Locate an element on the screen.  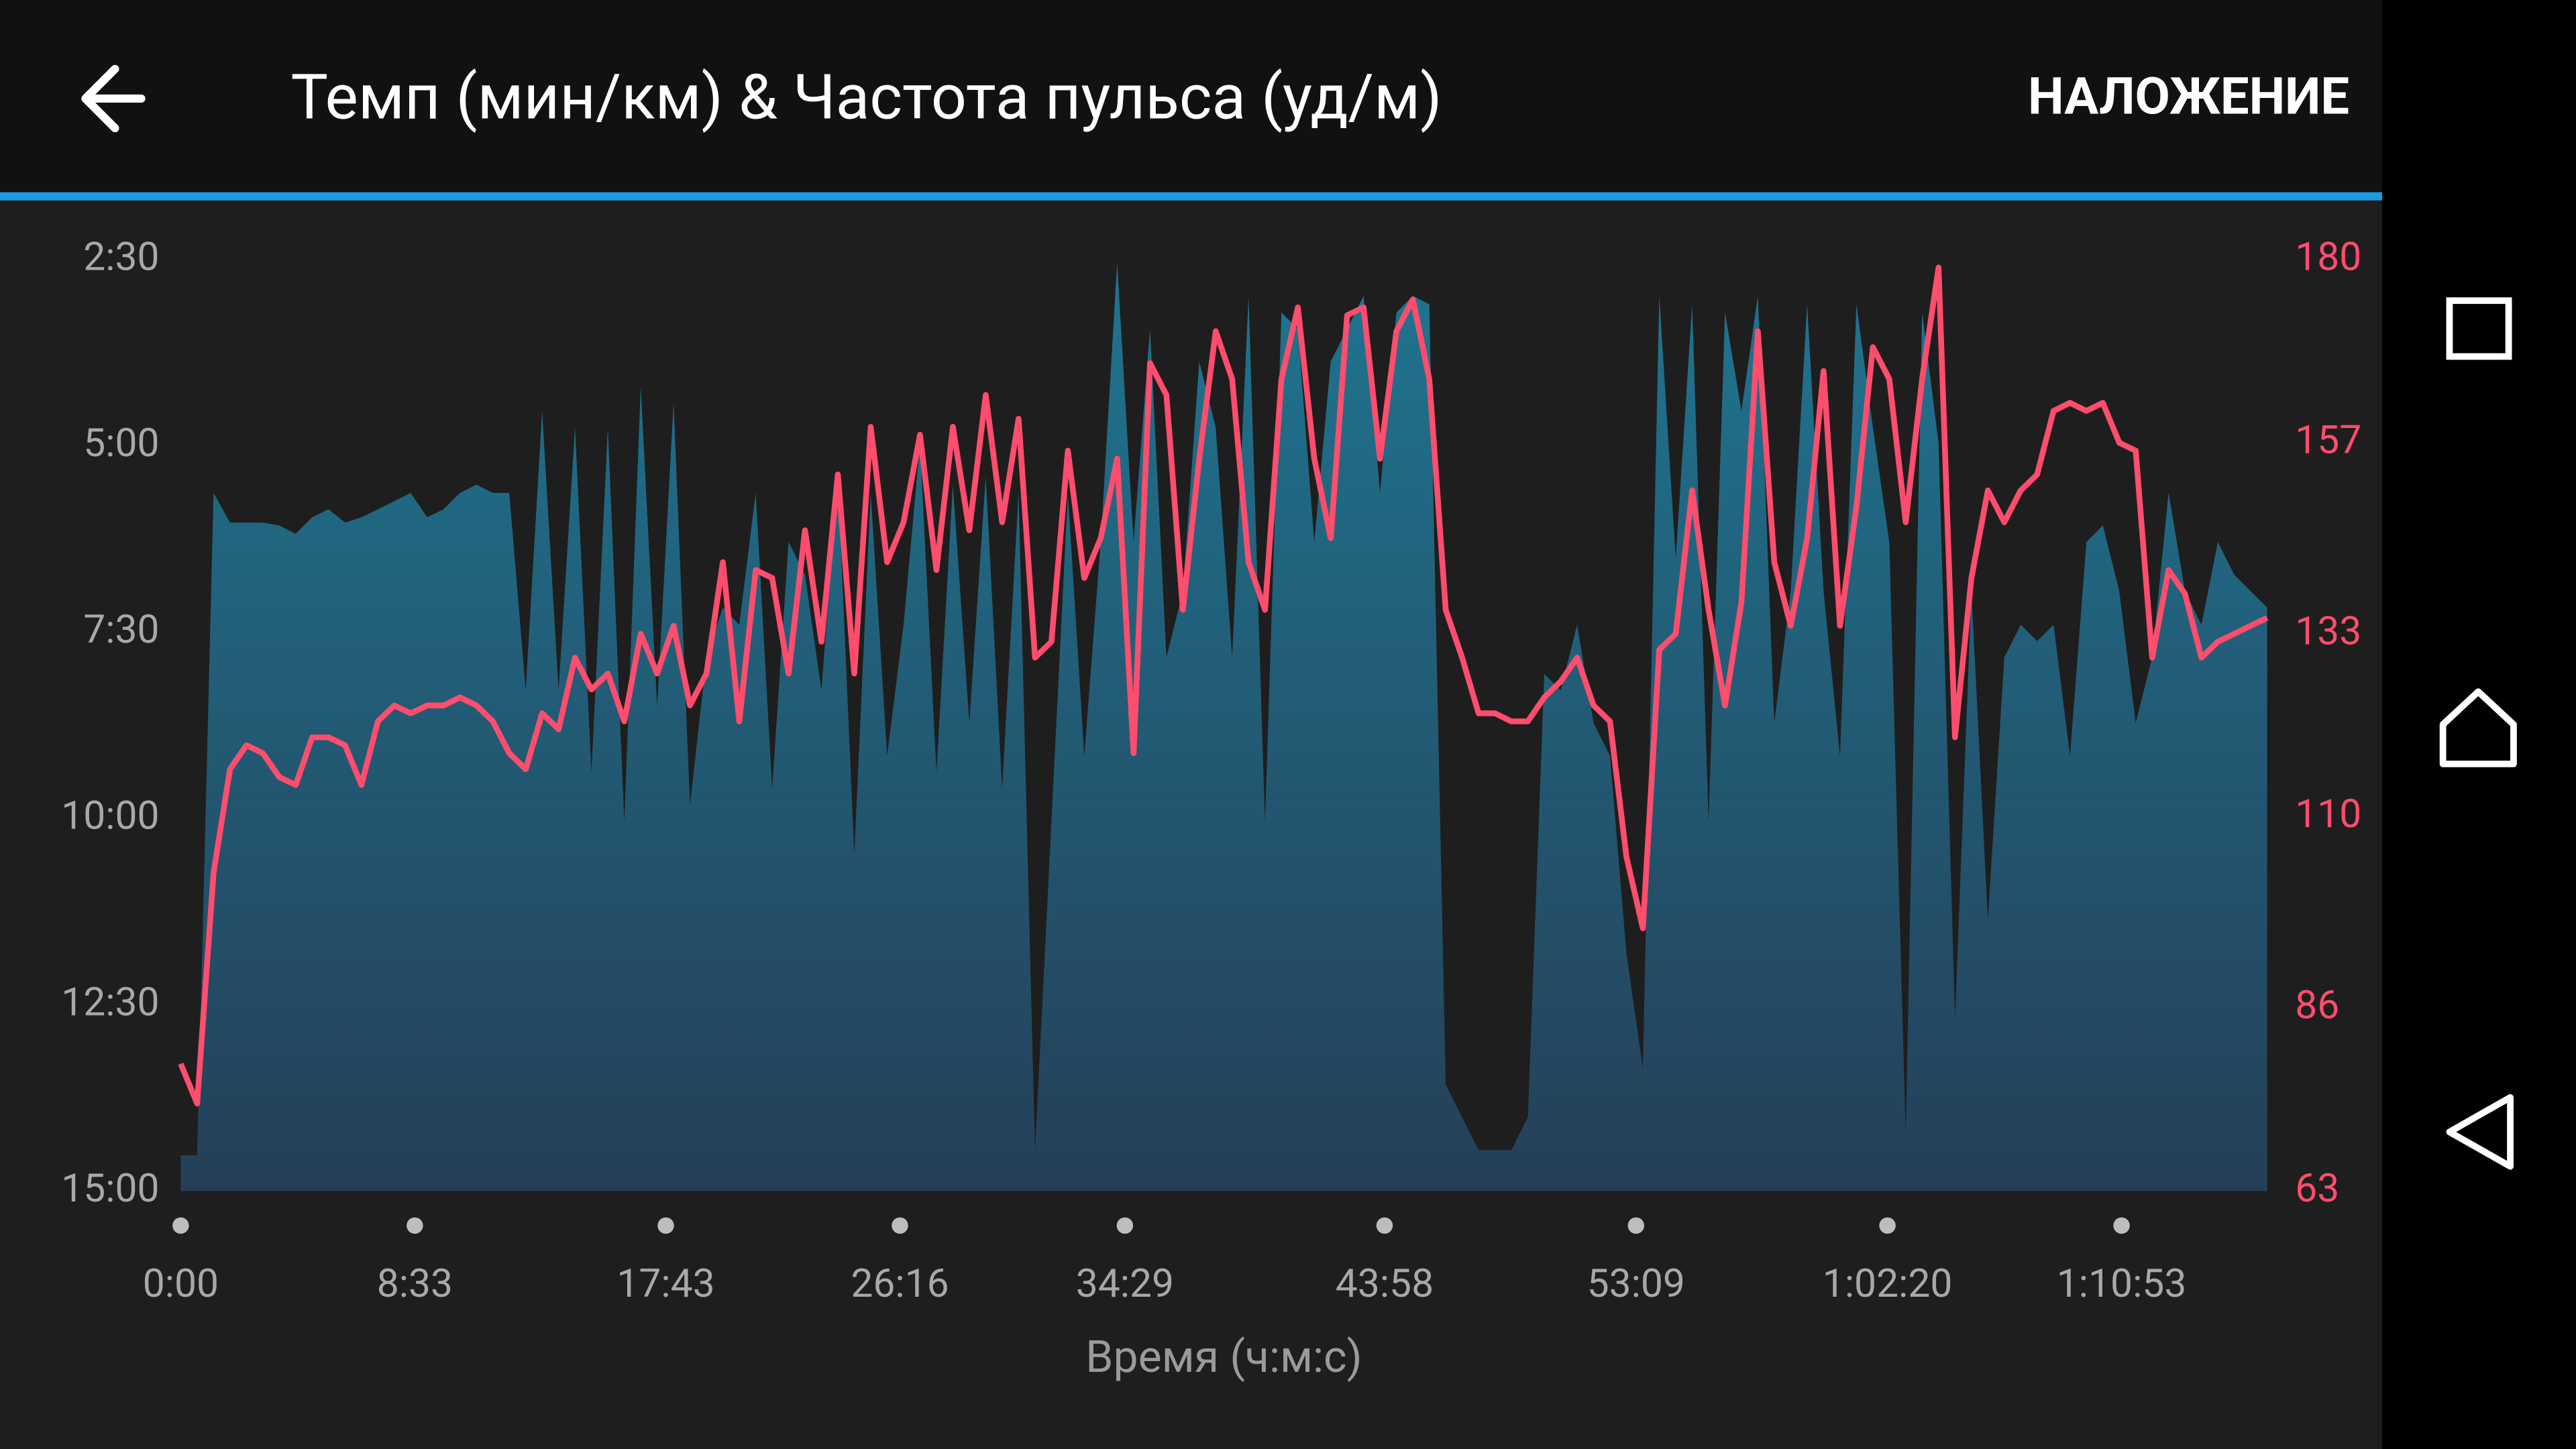
x-axis-label: Время (ч:м:с) is located at coordinates (1223, 1357).